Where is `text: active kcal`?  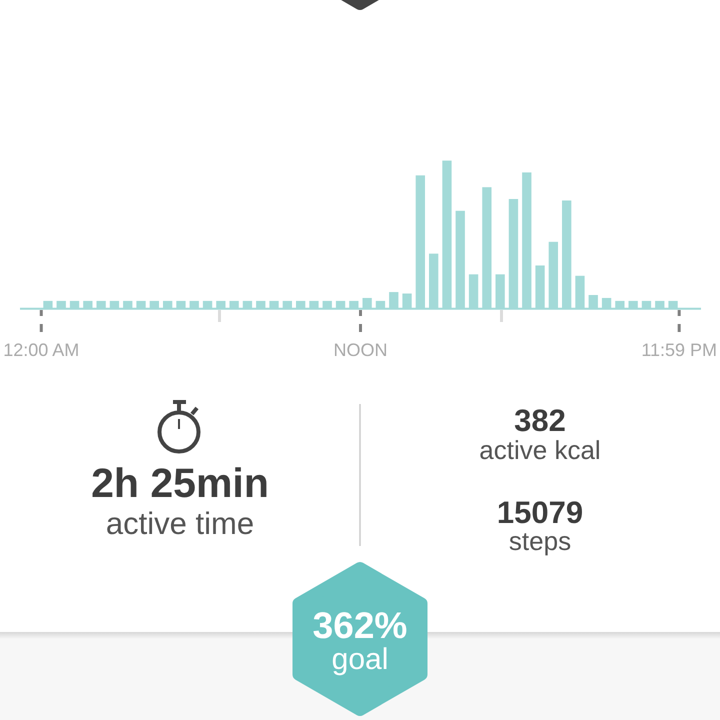
text: active kcal is located at coordinates (540, 450).